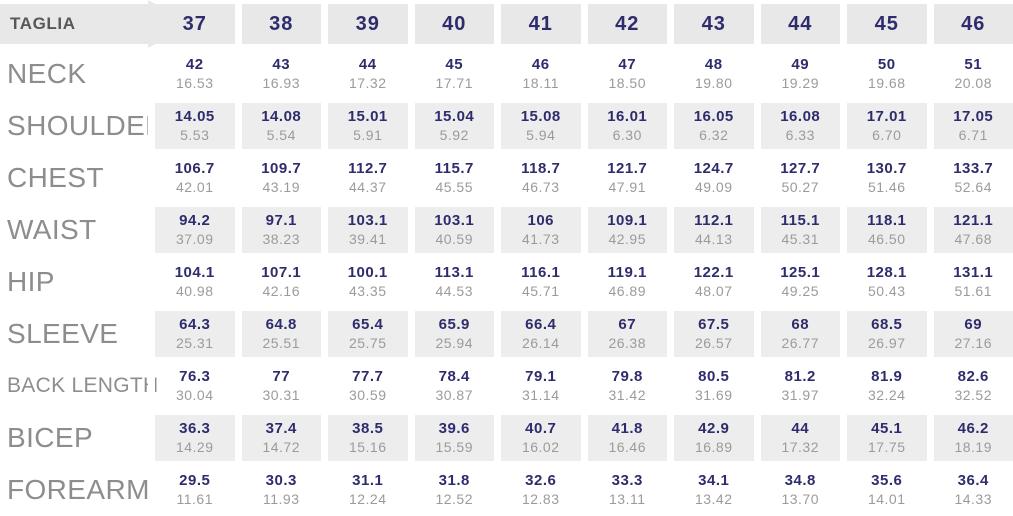 The height and width of the screenshot is (516, 1013). I want to click on value-cm: 35.6, so click(887, 481).